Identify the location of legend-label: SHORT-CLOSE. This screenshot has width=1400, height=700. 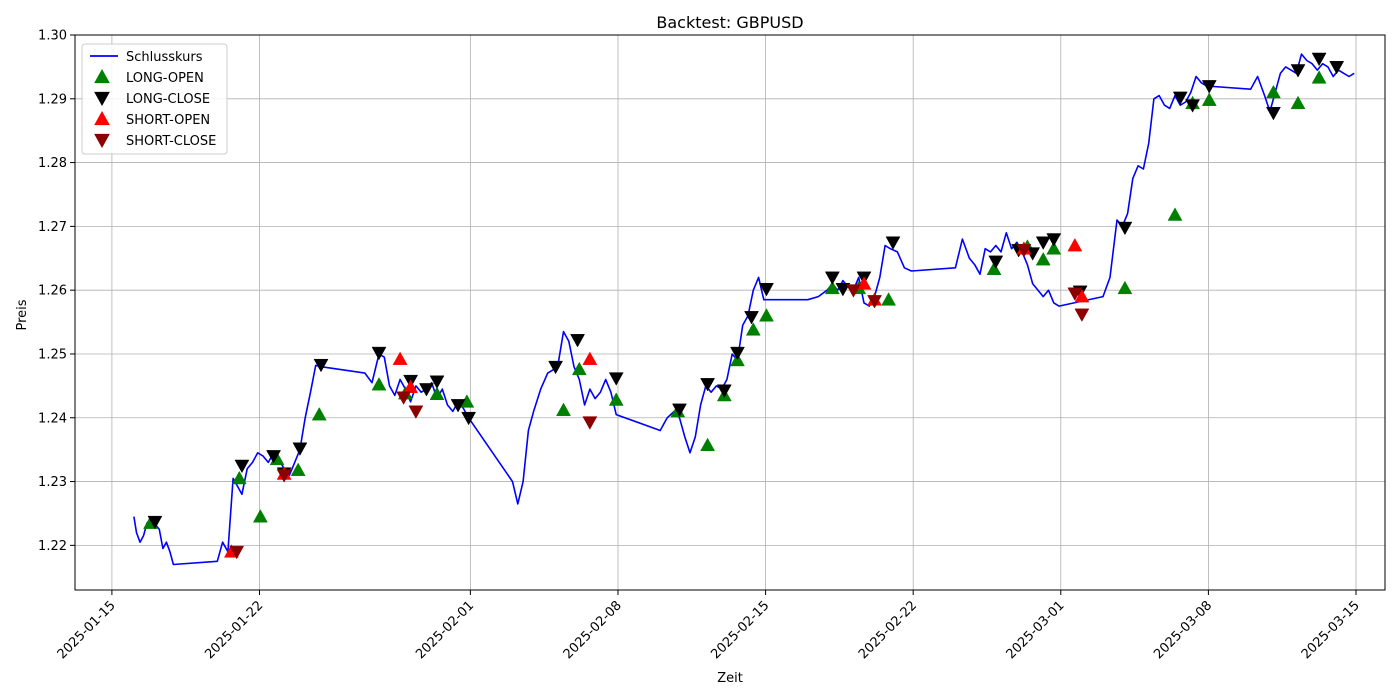
(171, 141).